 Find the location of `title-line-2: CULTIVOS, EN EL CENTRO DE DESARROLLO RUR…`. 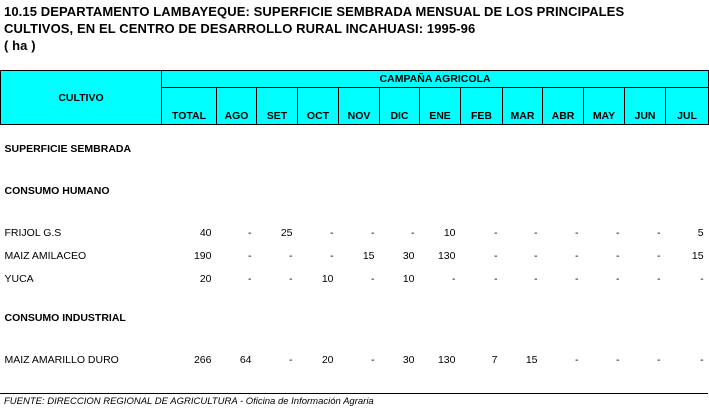

title-line-2: CULTIVOS, EN EL CENTRO DE DESARROLLO RUR… is located at coordinates (240, 28).